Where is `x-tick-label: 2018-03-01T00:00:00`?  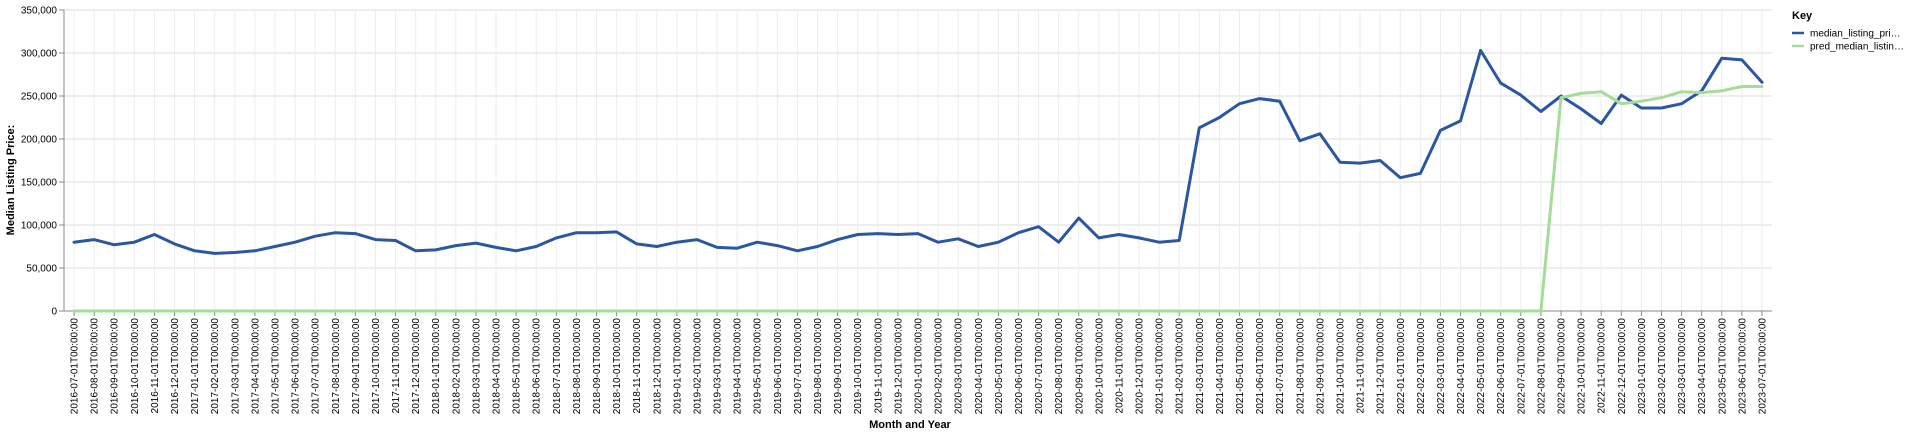 x-tick-label: 2018-03-01T00:00:00 is located at coordinates (476, 366).